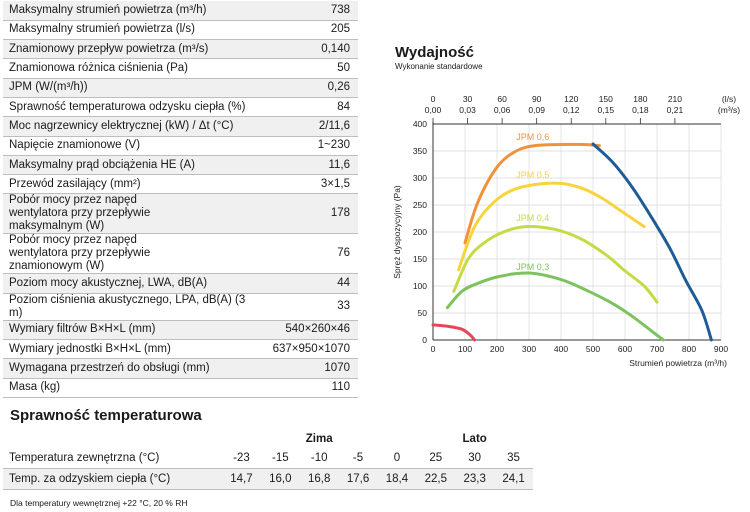 Image resolution: width=750 pixels, height=512 pixels. Describe the element at coordinates (537, 99) in the screenshot. I see `top-axis-ls-label: 90` at that location.